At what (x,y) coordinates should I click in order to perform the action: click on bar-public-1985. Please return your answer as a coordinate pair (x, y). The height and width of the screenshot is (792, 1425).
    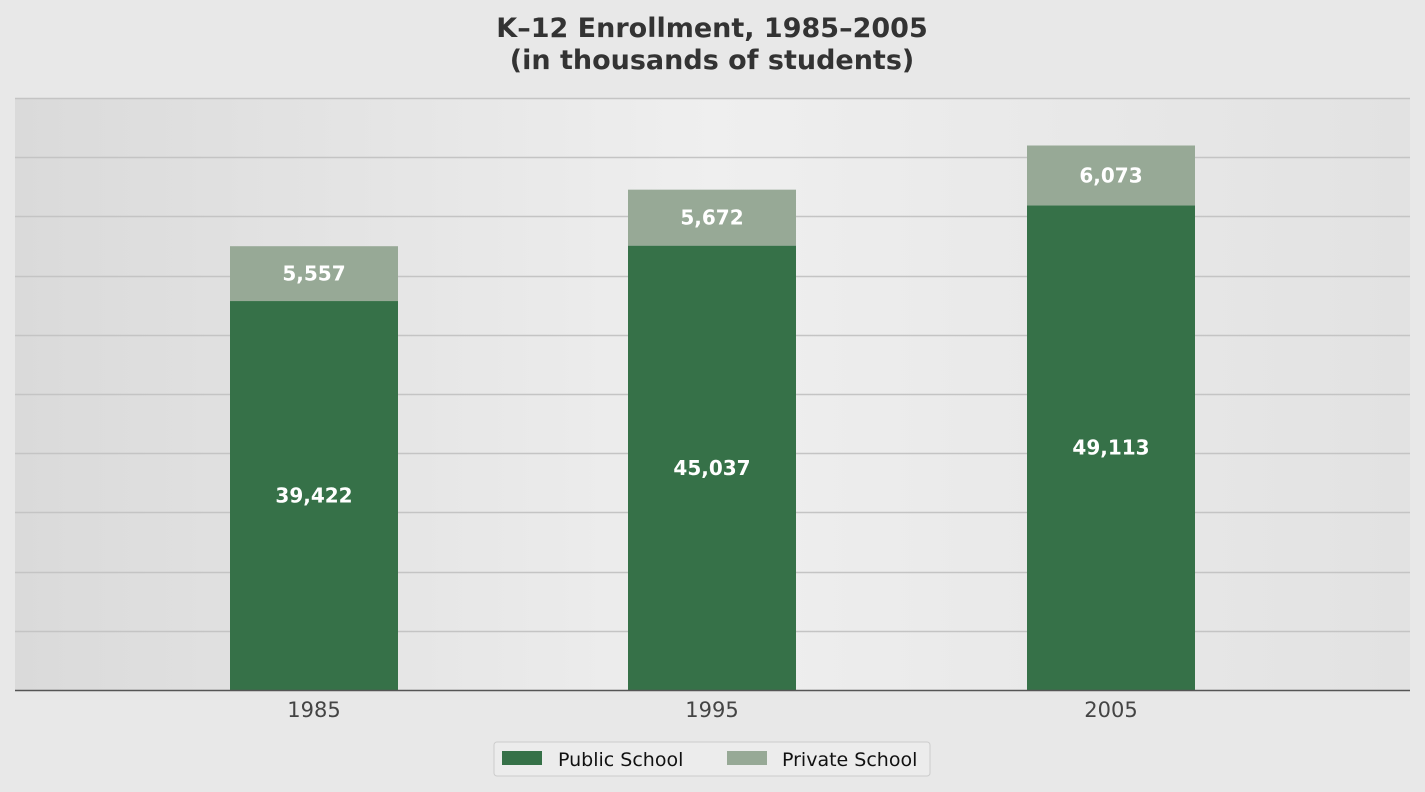
    Looking at the image, I should click on (314, 495).